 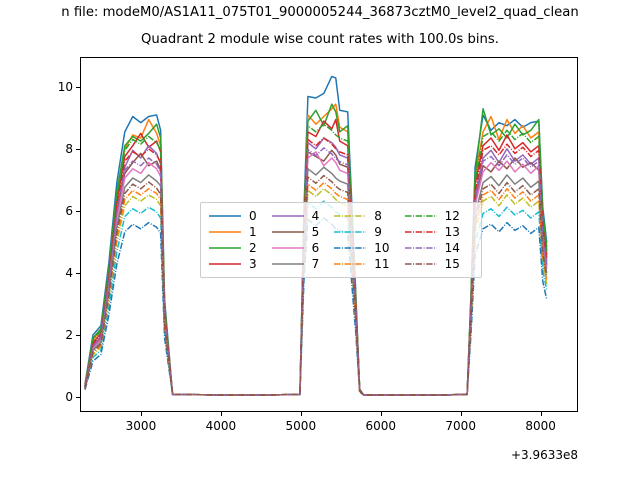 I want to click on y-tick-label: 0, so click(x=69, y=396).